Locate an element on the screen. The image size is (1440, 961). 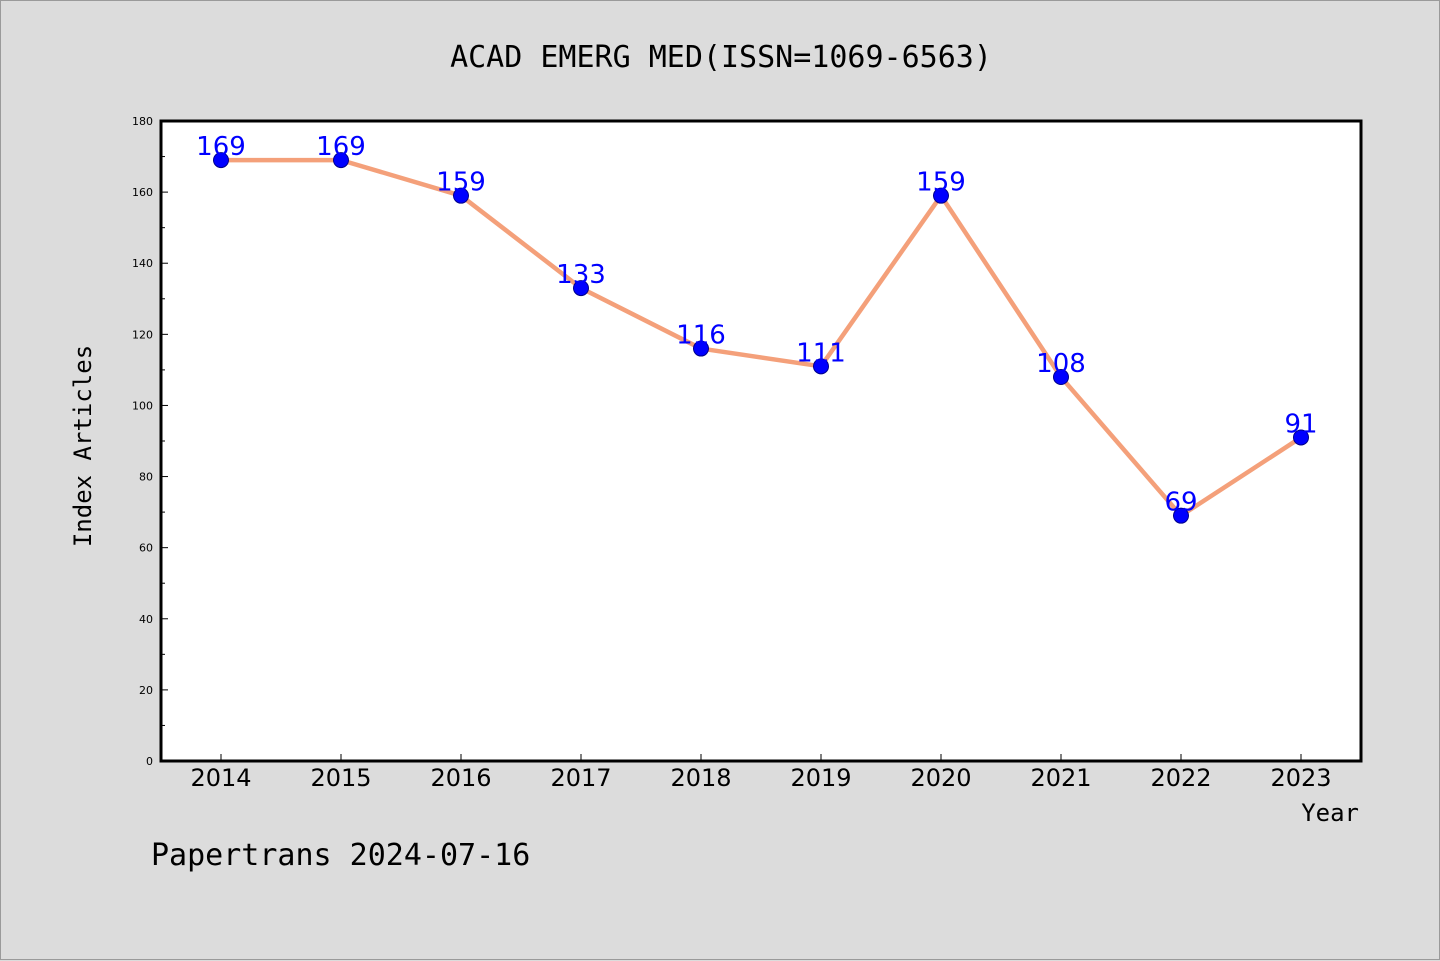
y-tick-label: 180 is located at coordinates (142, 121).